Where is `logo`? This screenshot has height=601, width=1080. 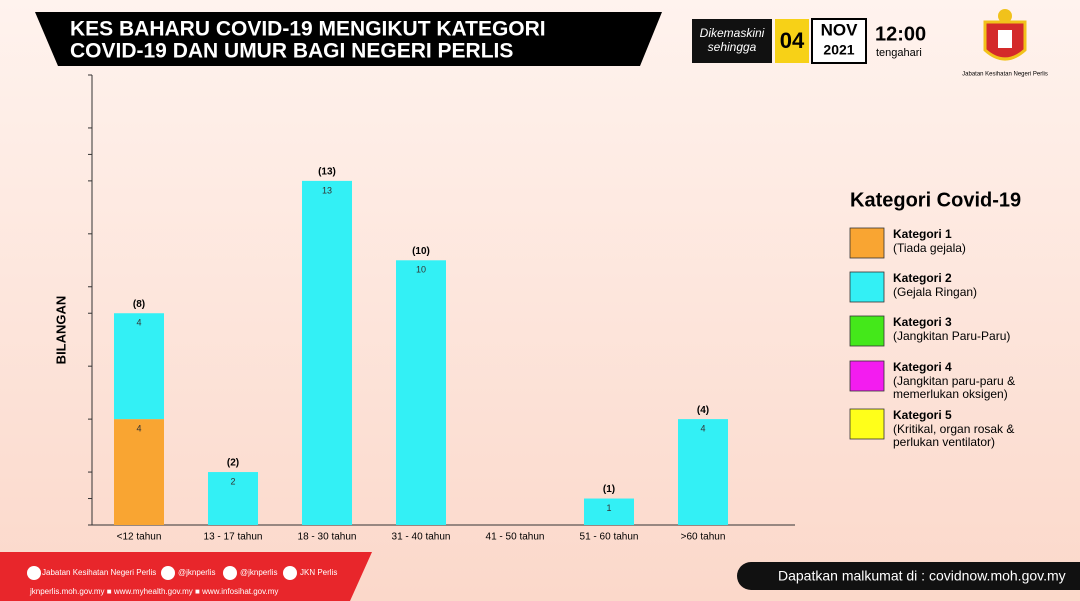 logo is located at coordinates (1005, 35).